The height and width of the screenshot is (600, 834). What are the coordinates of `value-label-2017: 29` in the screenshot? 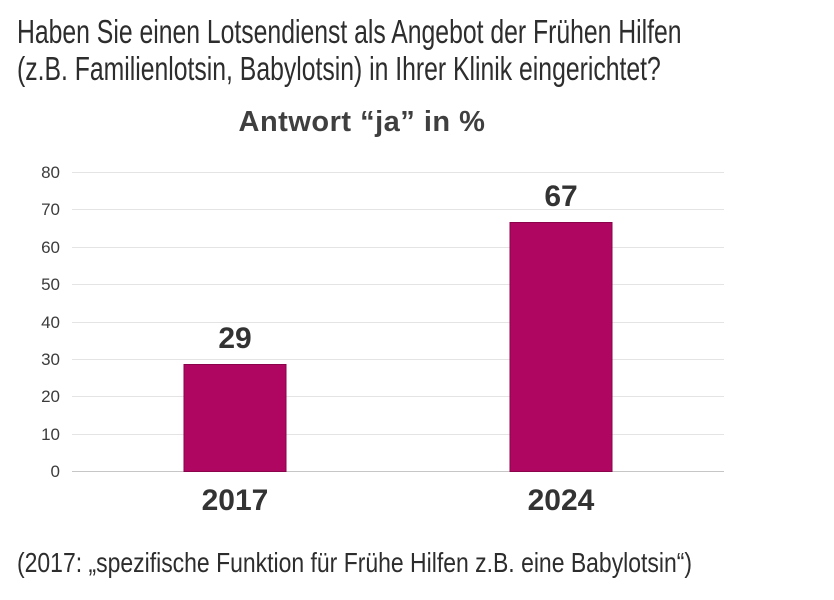 It's located at (235, 338).